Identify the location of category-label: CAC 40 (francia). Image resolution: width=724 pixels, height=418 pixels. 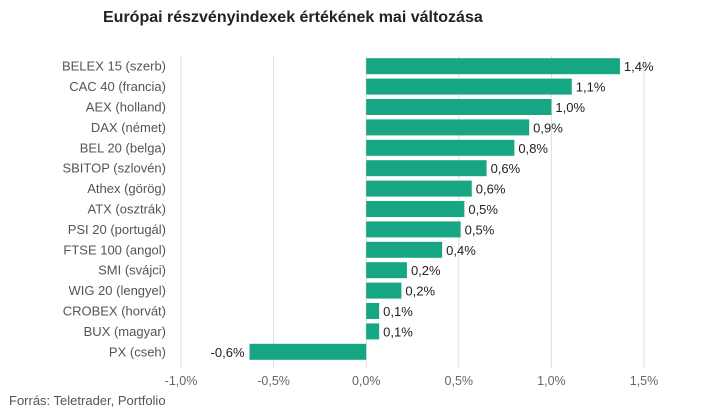
(117, 86).